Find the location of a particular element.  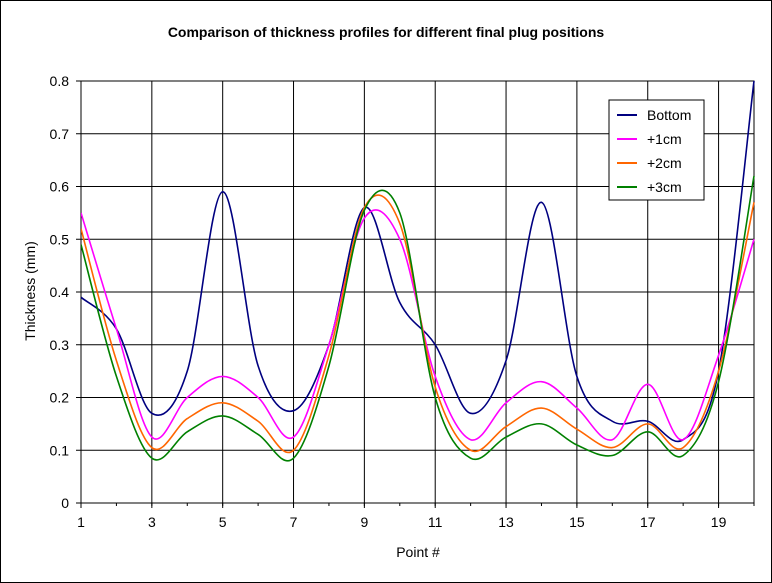

y-tick-label: 0.1 is located at coordinates (60, 450).